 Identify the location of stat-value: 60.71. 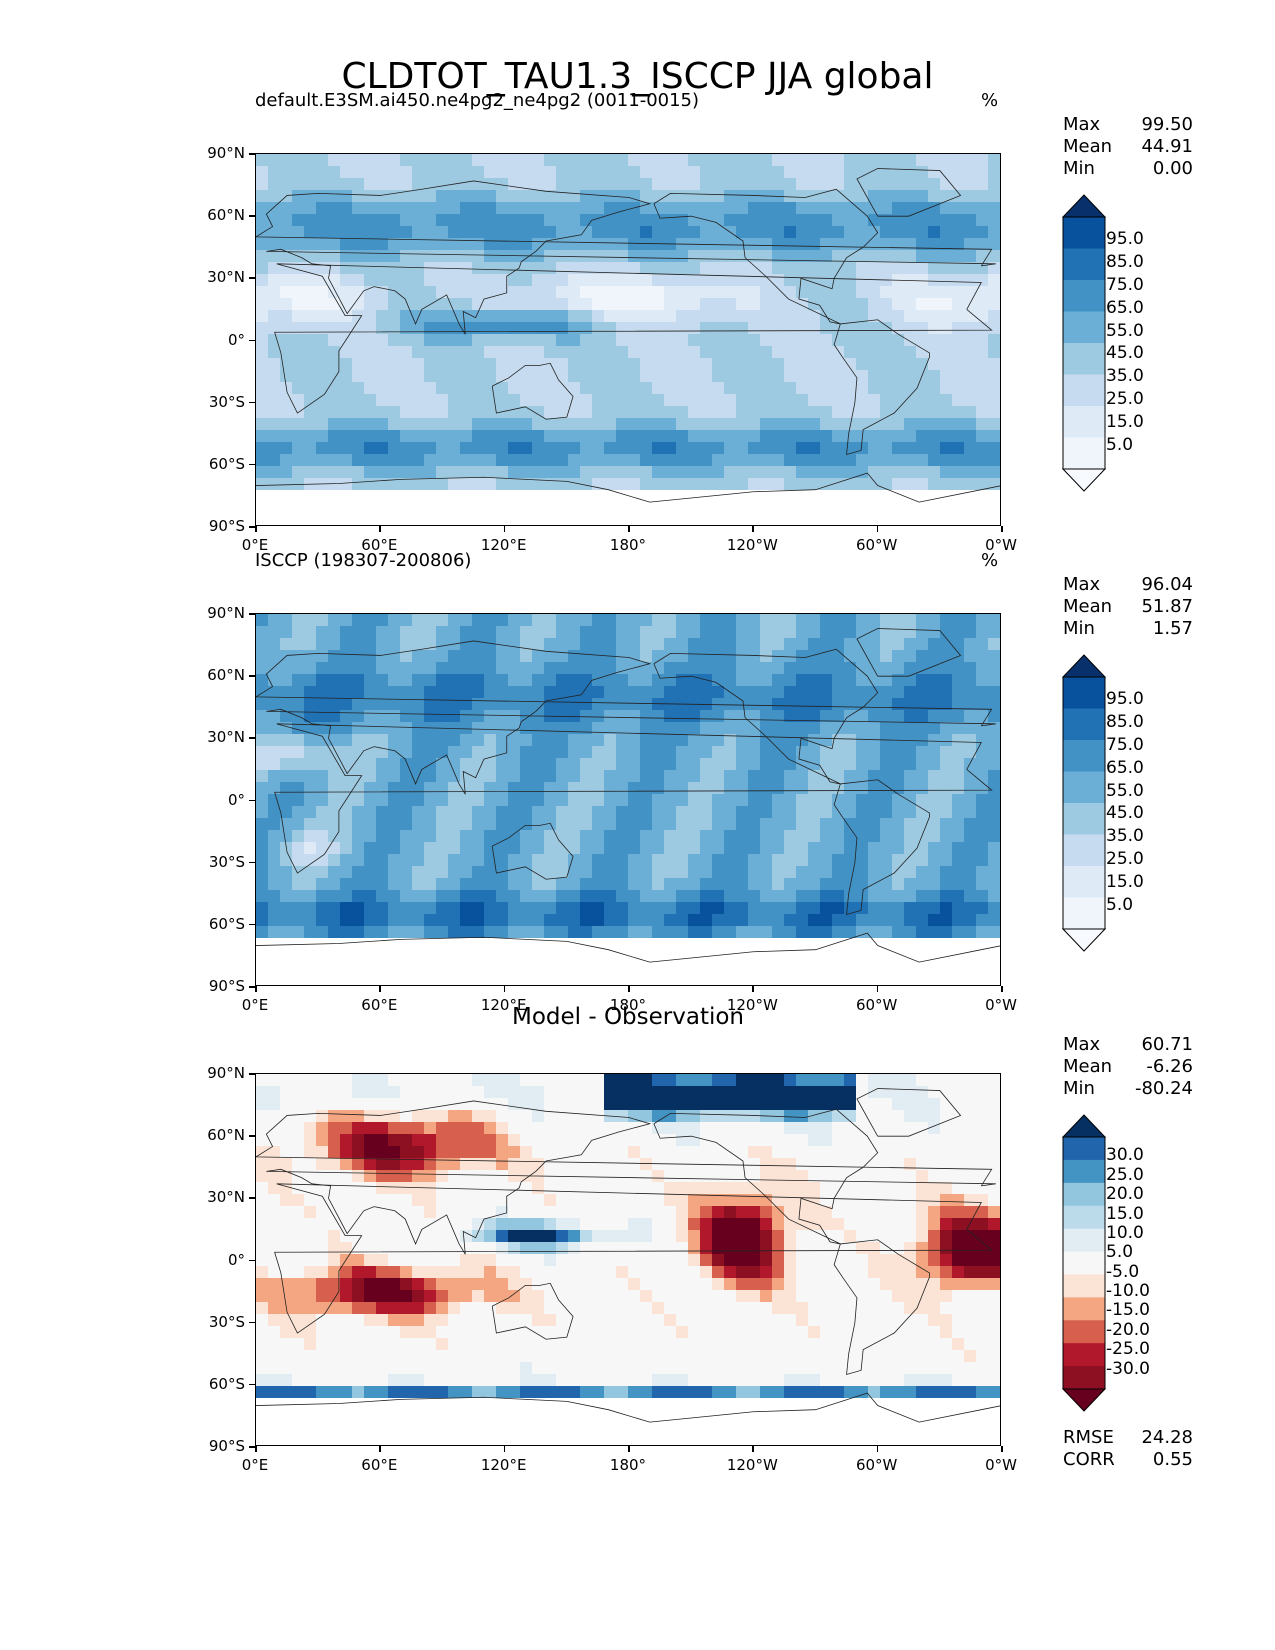
(1167, 1044).